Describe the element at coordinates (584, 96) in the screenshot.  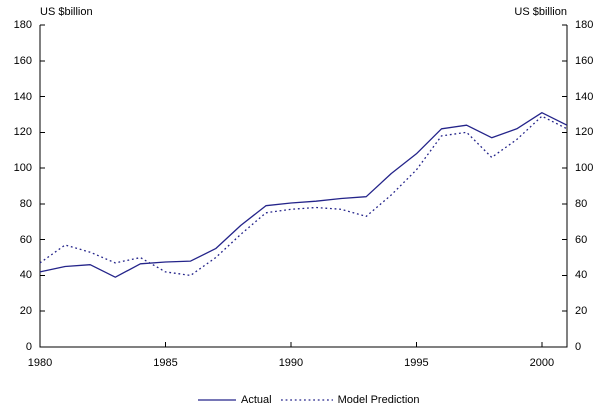
I see `y-tick-label-right: 140` at that location.